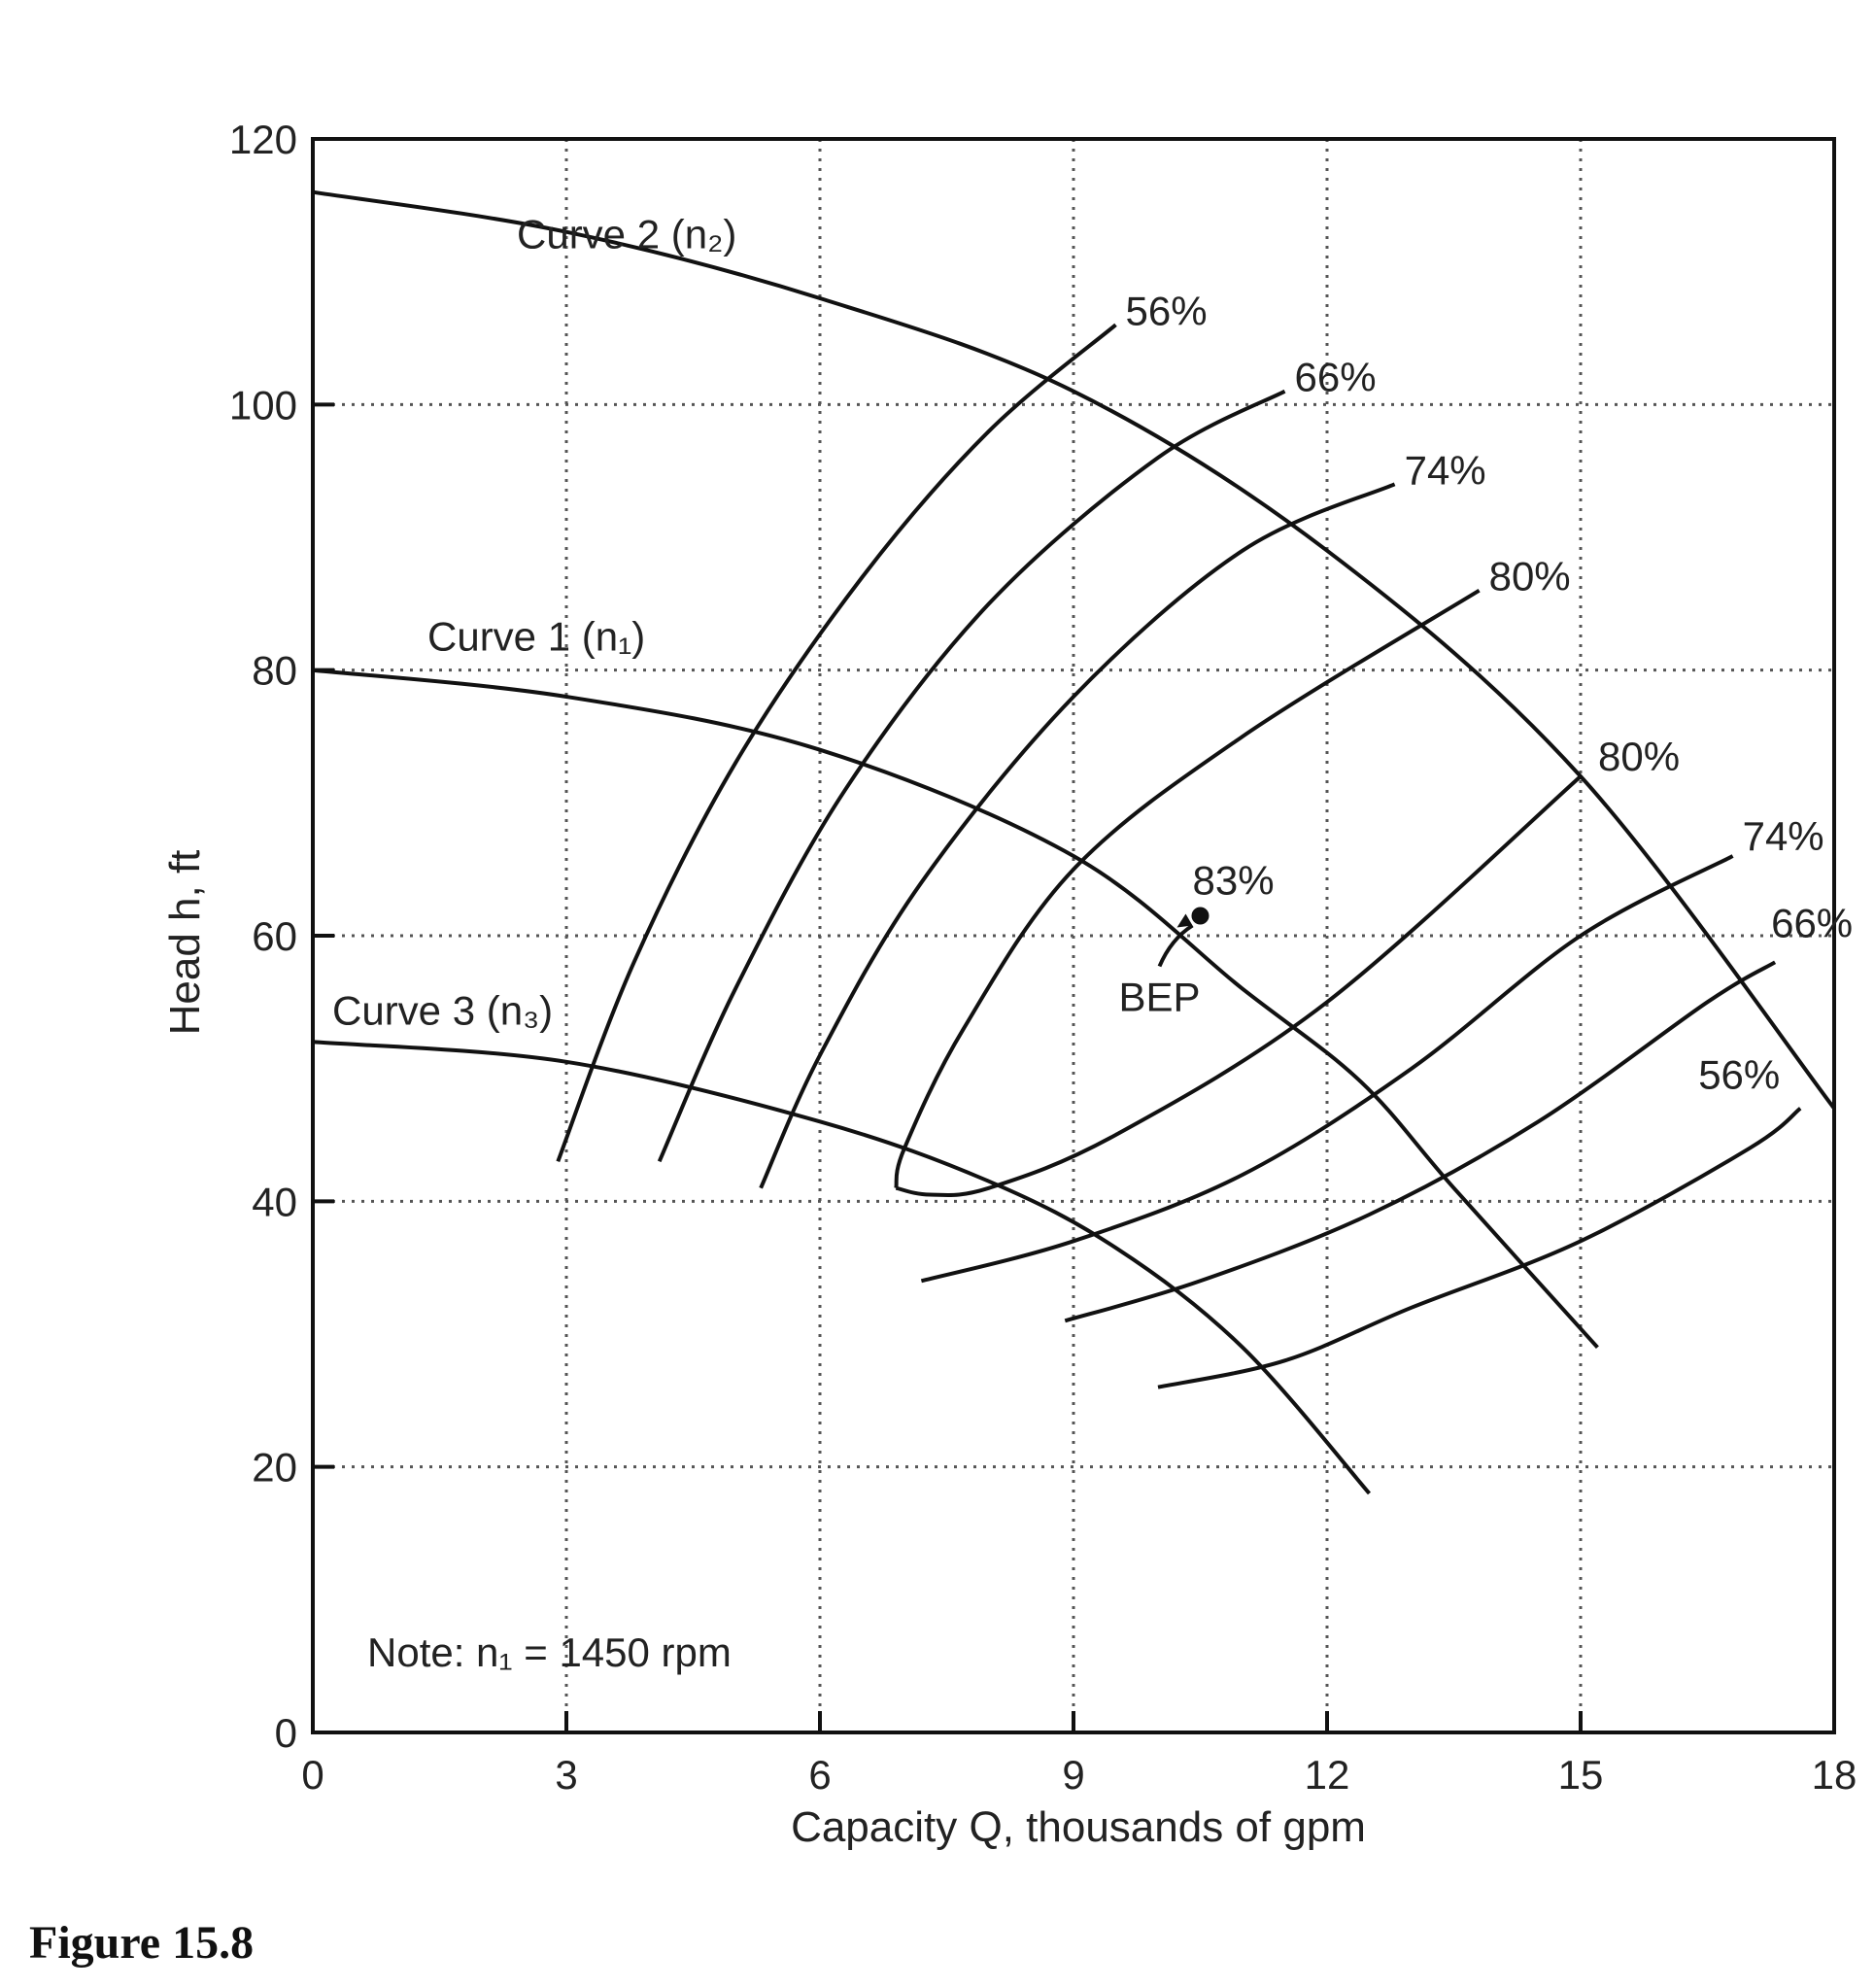 Image resolution: width=1874 pixels, height=1988 pixels. I want to click on y-tick-label: 80, so click(274, 671).